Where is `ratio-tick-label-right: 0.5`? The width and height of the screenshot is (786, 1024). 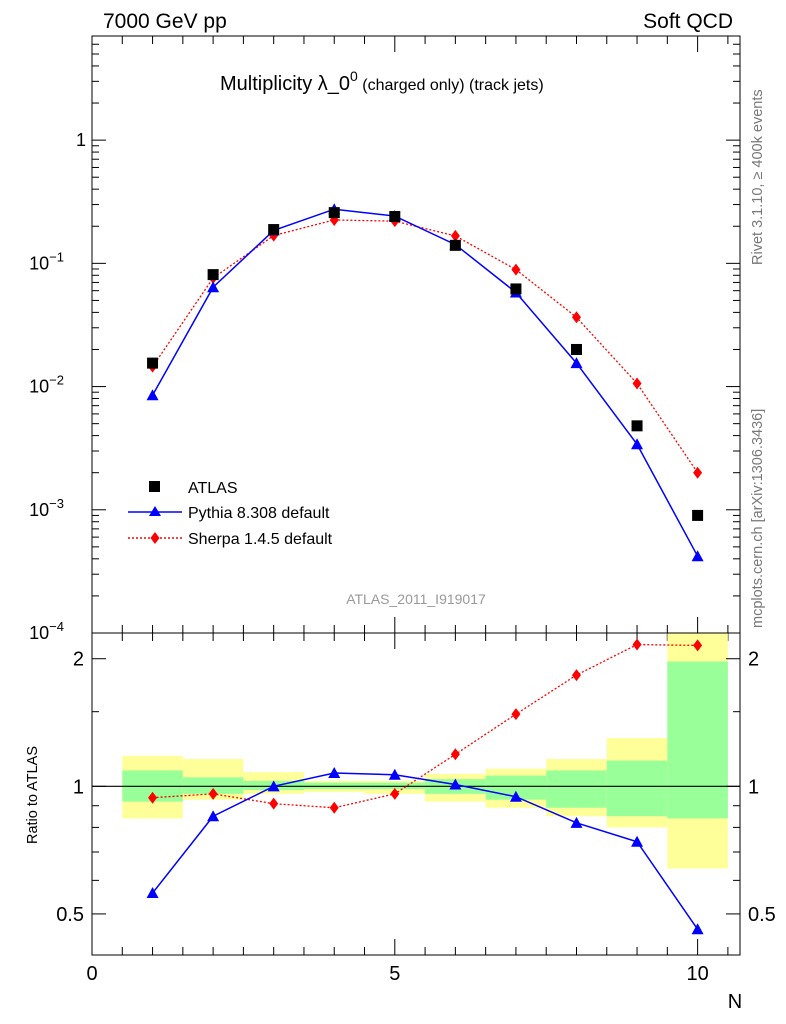 ratio-tick-label-right: 0.5 is located at coordinates (762, 915).